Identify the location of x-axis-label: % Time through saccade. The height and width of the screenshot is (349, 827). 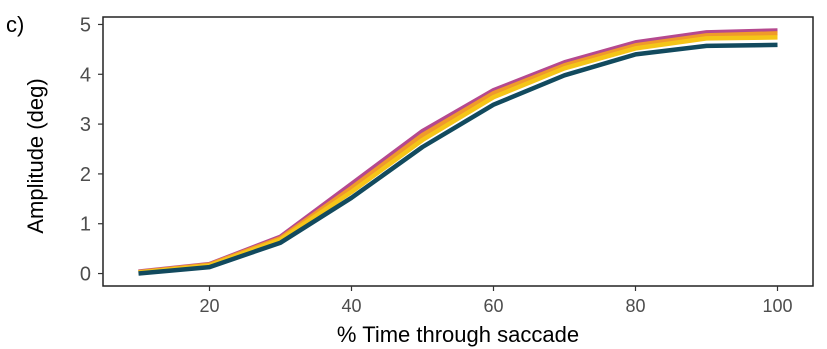
(458, 334).